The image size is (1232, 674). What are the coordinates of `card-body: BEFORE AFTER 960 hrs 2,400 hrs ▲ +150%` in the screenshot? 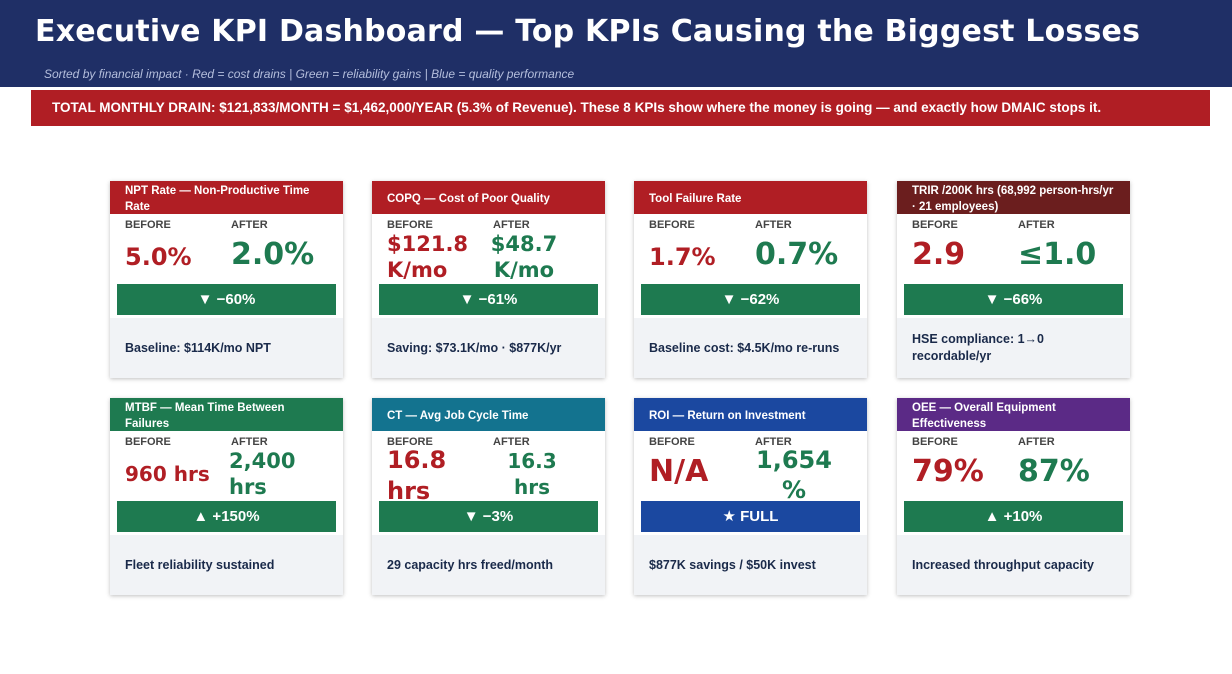 It's located at (226, 483).